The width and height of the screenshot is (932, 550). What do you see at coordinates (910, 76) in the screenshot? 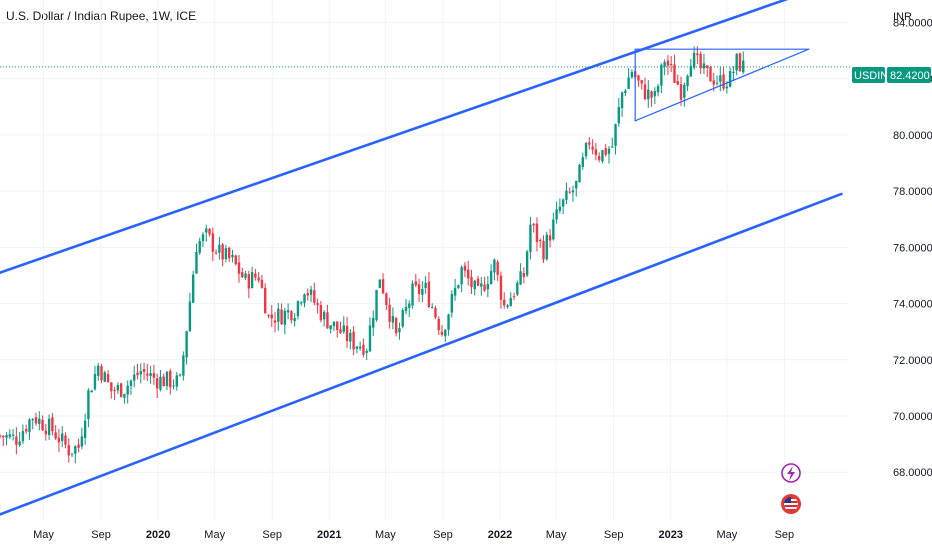
I see `badge-value: 82.4200` at bounding box center [910, 76].